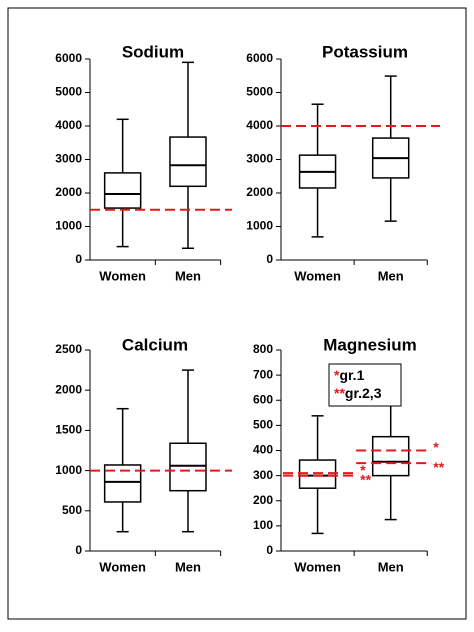 The image size is (474, 632). Describe the element at coordinates (370, 344) in the screenshot. I see `chart-title: Magnesium` at that location.